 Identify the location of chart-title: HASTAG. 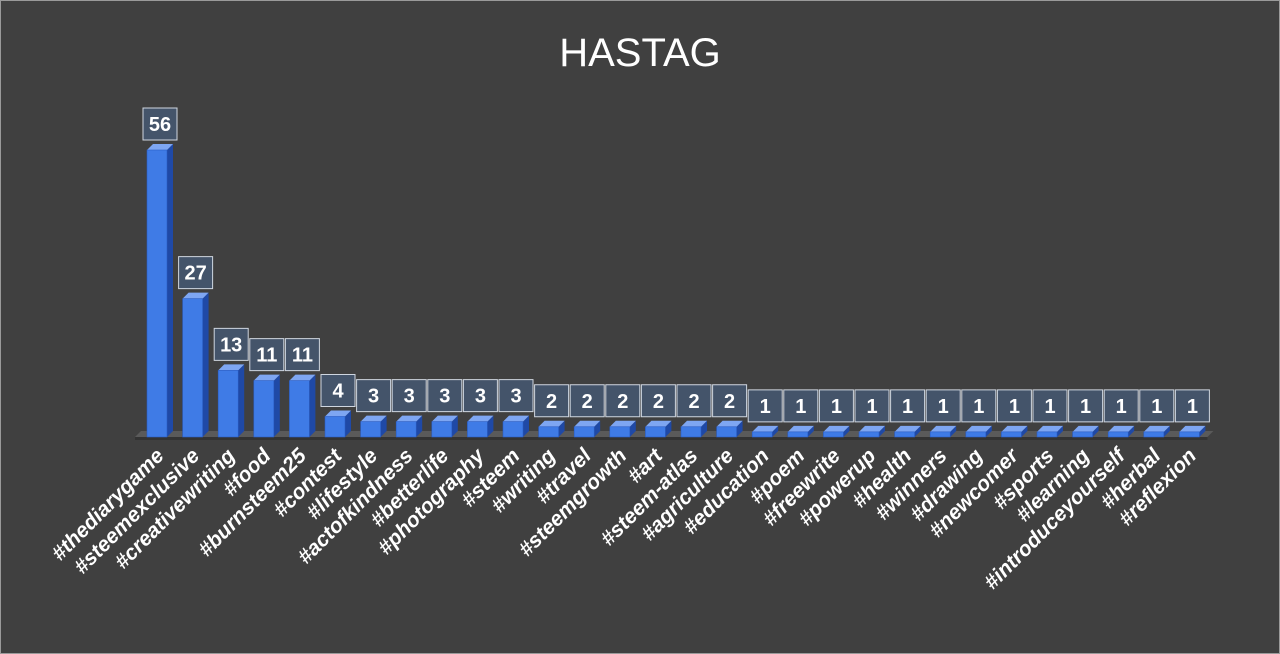
(640, 53).